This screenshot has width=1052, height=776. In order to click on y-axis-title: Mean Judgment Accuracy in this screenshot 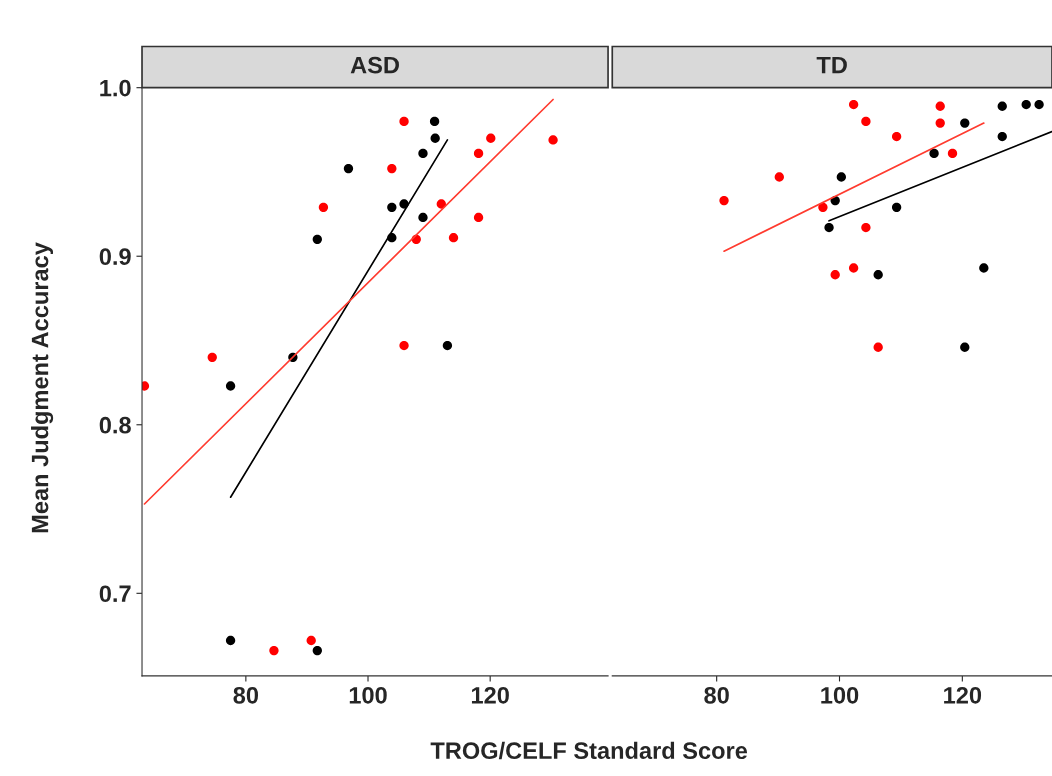, I will do `click(42, 387)`.